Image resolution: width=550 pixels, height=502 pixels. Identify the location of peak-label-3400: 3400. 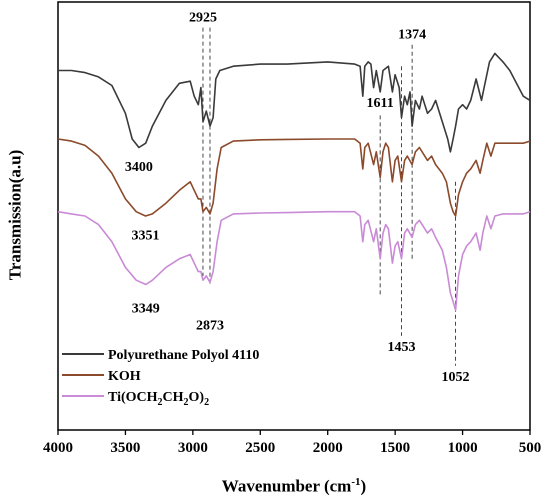
(139, 167).